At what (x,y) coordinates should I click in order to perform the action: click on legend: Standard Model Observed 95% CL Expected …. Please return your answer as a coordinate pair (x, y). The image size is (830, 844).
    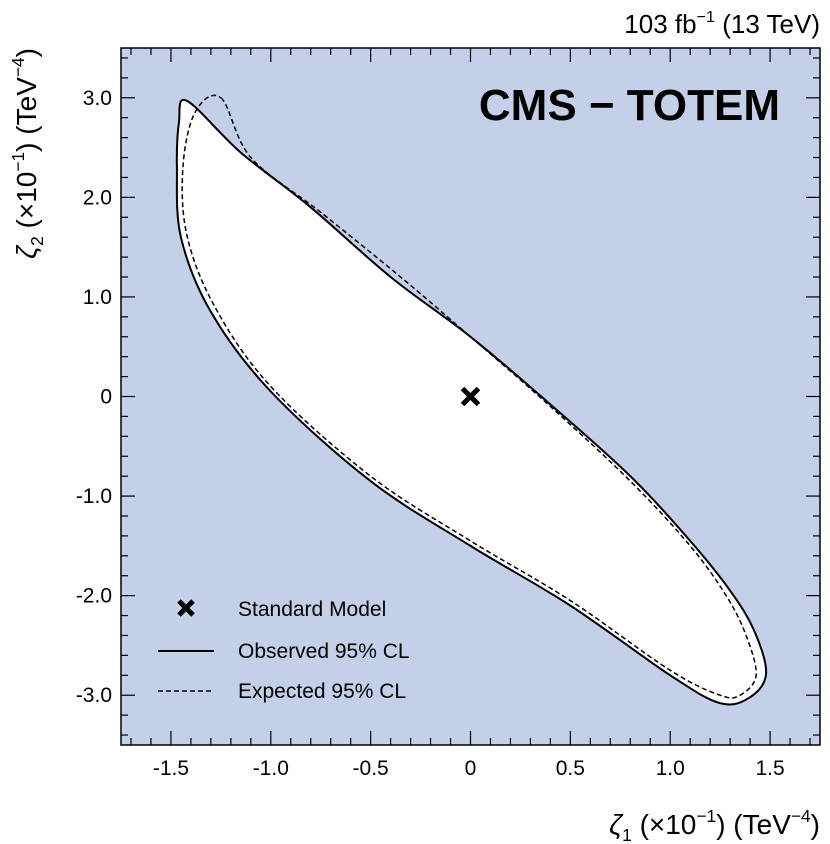
    Looking at the image, I should click on (284, 650).